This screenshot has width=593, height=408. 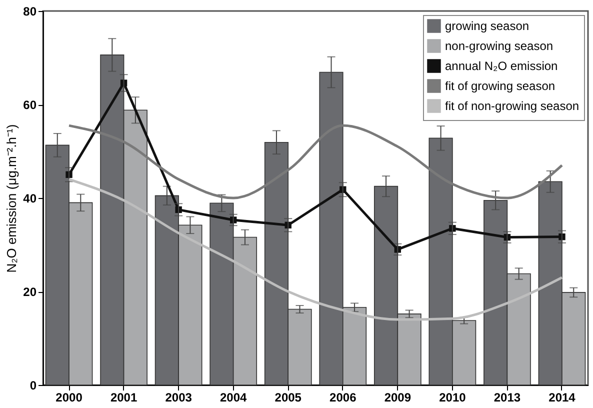 I want to click on x-tick-label: 2004, so click(x=234, y=397).